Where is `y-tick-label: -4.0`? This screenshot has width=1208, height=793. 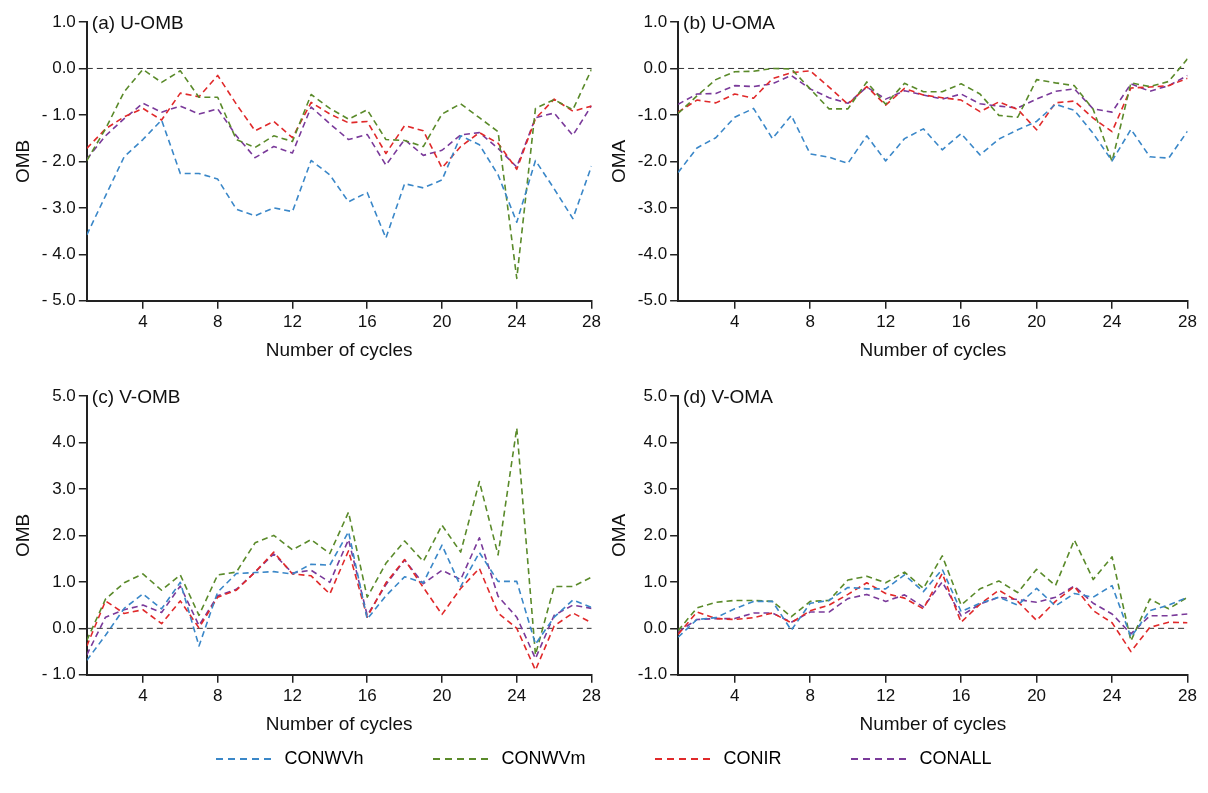 y-tick-label: -4.0 is located at coordinates (652, 254).